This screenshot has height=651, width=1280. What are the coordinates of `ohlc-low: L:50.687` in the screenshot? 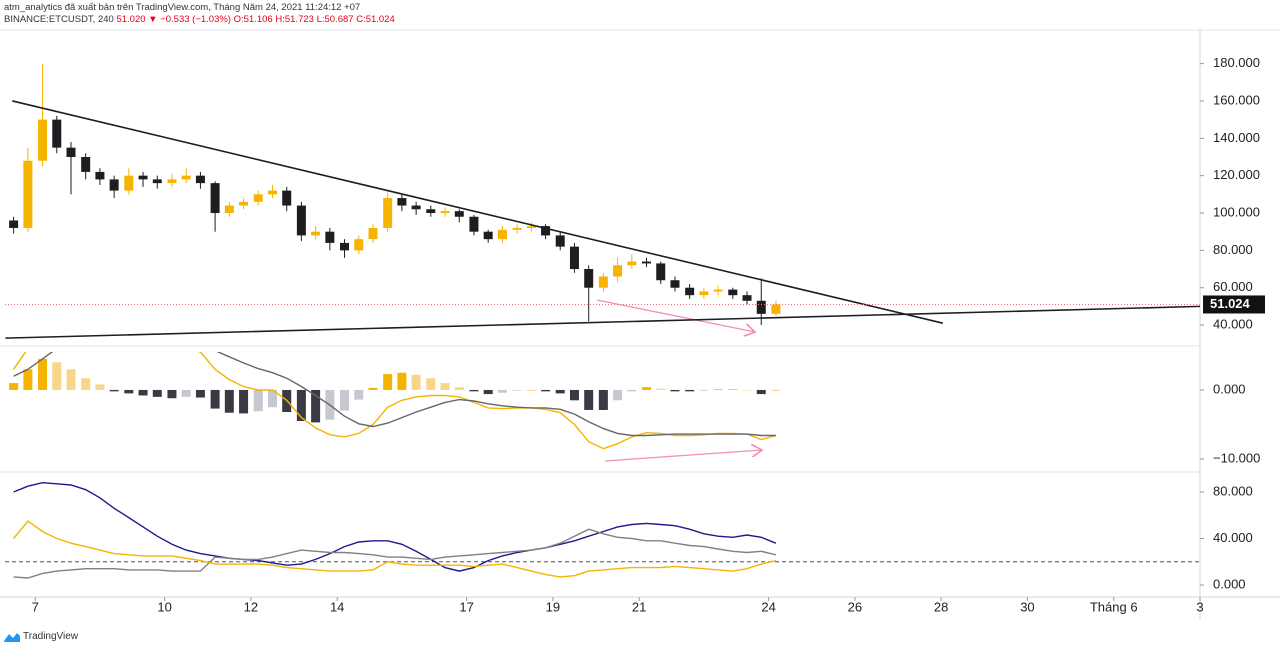 It's located at (335, 19).